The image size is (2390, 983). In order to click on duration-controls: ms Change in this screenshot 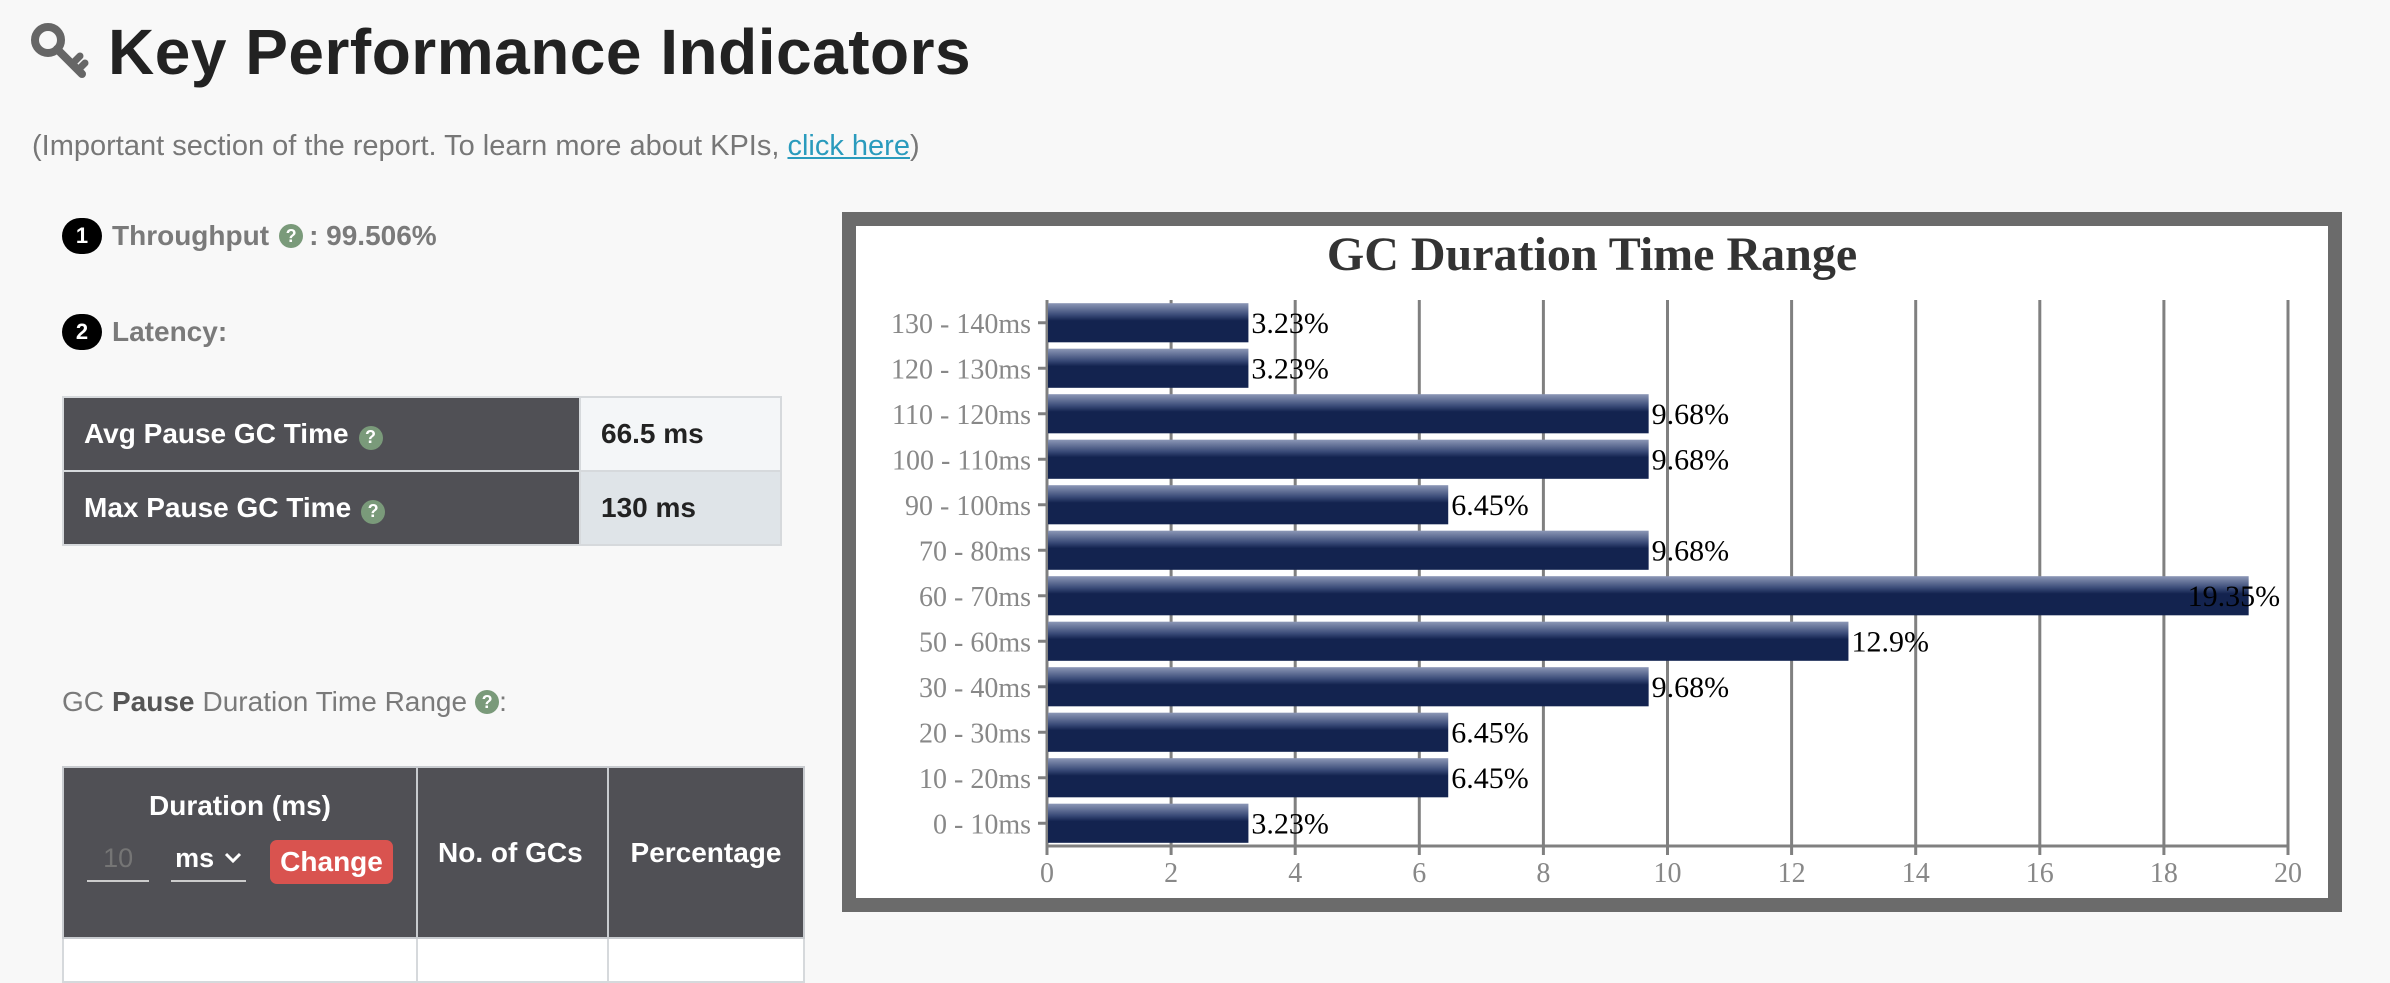, I will do `click(240, 862)`.